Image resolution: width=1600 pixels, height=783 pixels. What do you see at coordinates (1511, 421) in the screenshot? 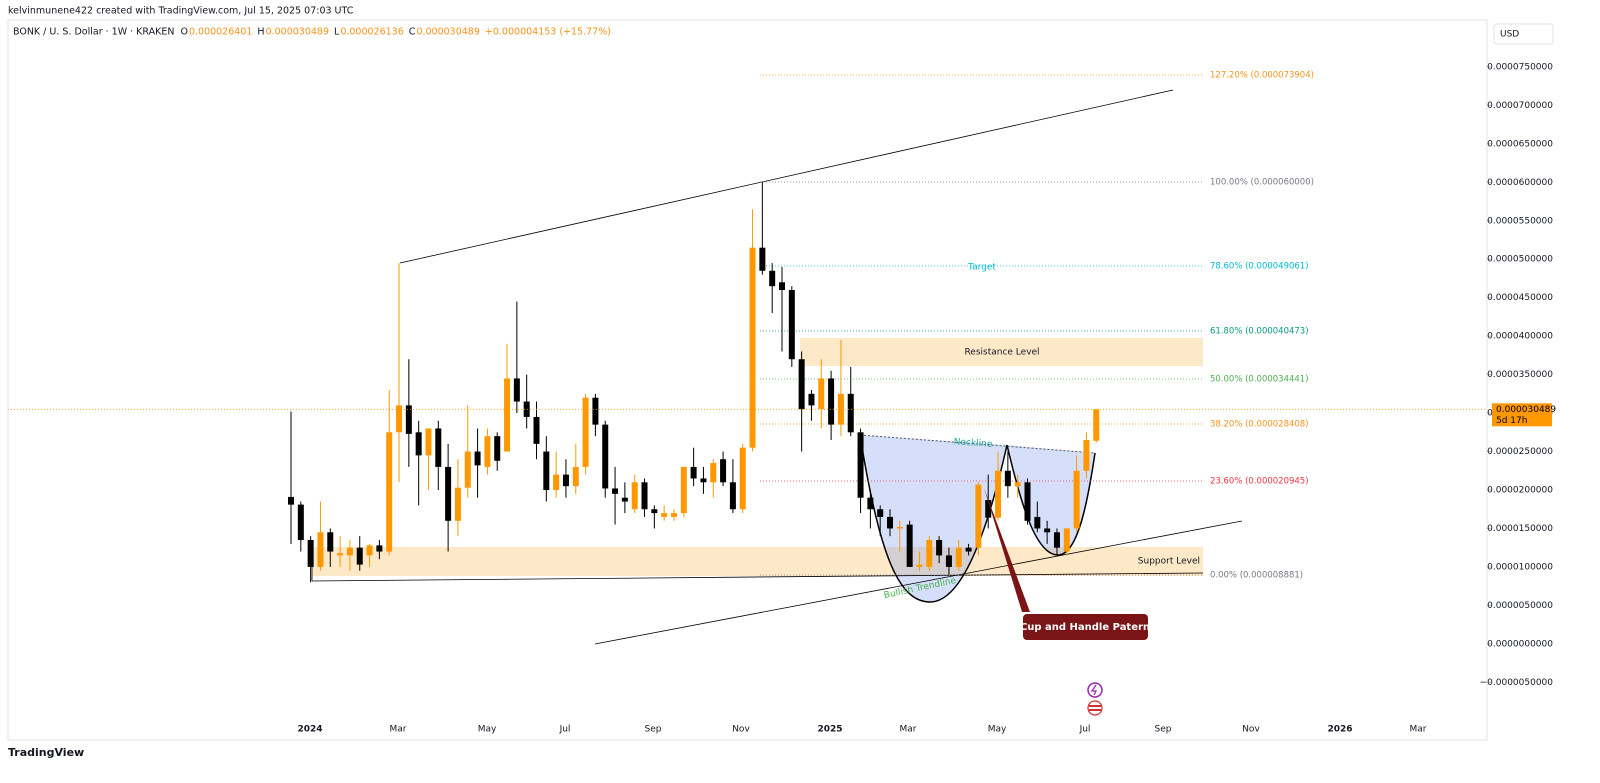
I see `price-badge-countdown: 5d 17h` at bounding box center [1511, 421].